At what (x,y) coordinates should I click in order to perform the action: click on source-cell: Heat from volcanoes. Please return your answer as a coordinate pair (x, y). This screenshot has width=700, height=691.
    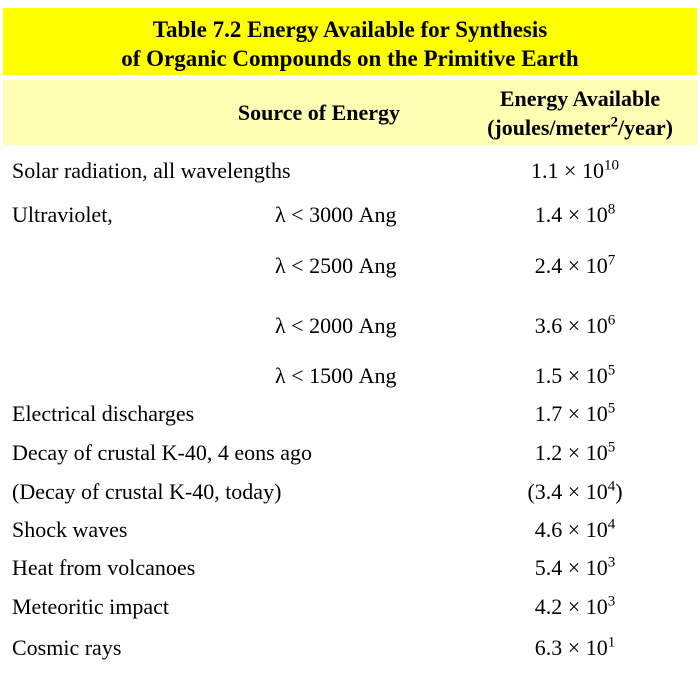
    Looking at the image, I should click on (104, 567).